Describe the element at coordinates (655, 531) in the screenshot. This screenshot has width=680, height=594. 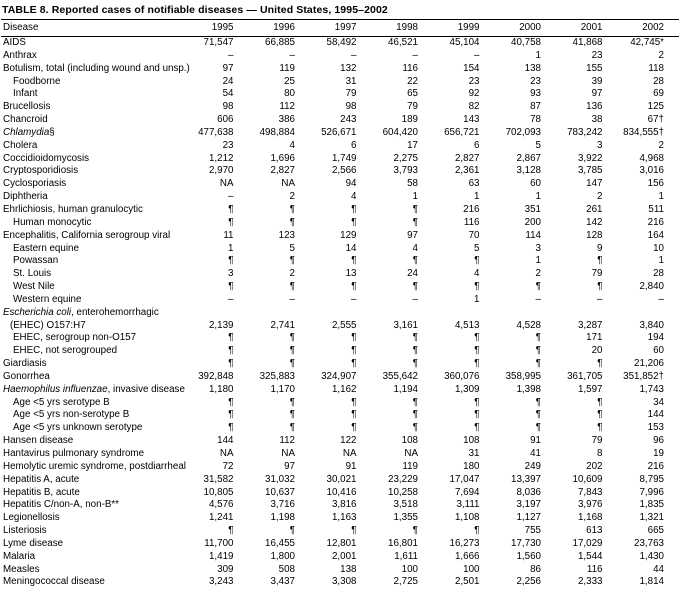
I see `cell-value: 665` at that location.